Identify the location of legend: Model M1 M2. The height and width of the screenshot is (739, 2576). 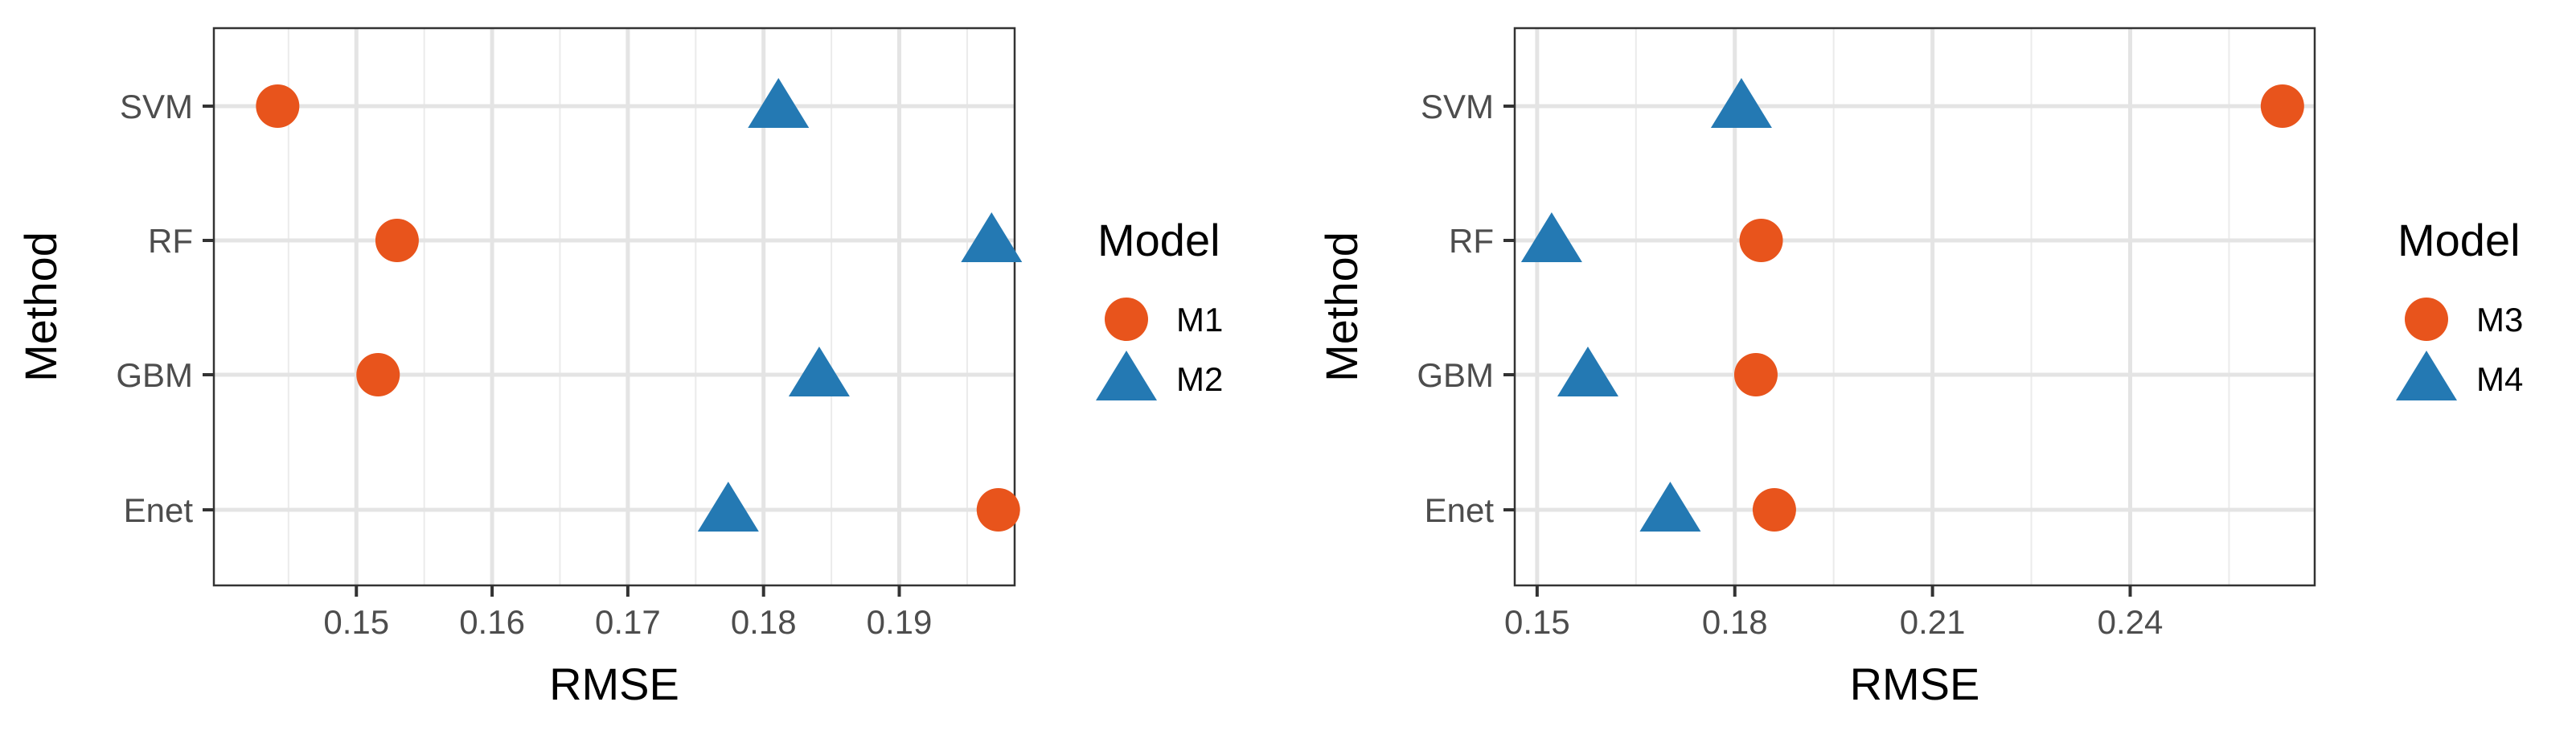
(1159, 307).